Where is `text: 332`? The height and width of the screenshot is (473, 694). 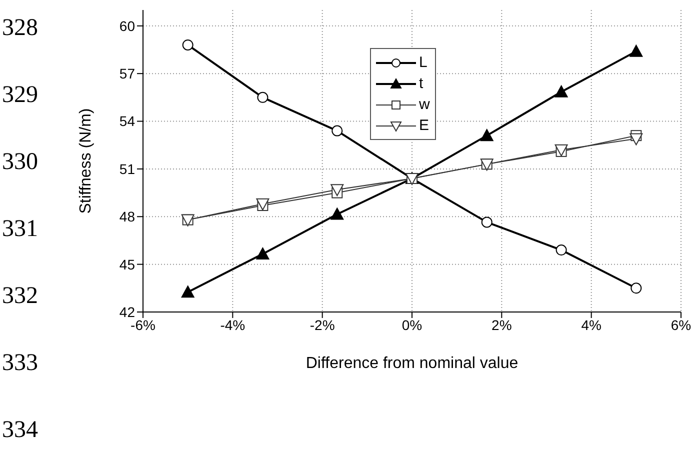 text: 332 is located at coordinates (20, 296).